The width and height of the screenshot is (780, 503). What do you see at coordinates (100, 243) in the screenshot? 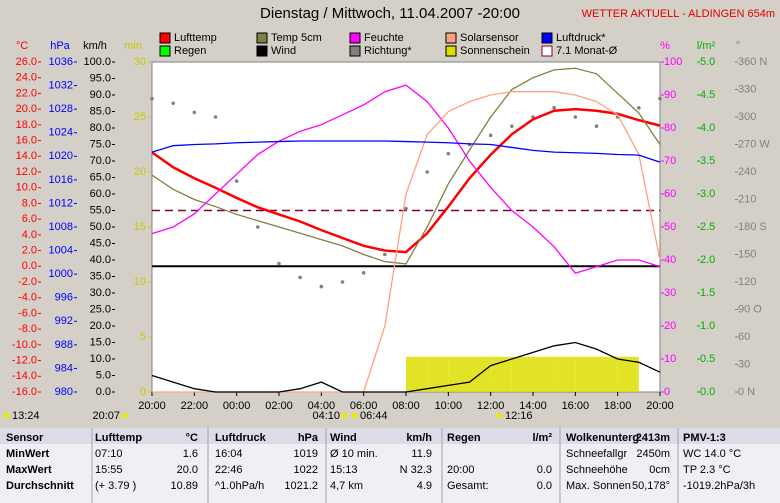
I see `y-tick-label: 45.0` at bounding box center [100, 243].